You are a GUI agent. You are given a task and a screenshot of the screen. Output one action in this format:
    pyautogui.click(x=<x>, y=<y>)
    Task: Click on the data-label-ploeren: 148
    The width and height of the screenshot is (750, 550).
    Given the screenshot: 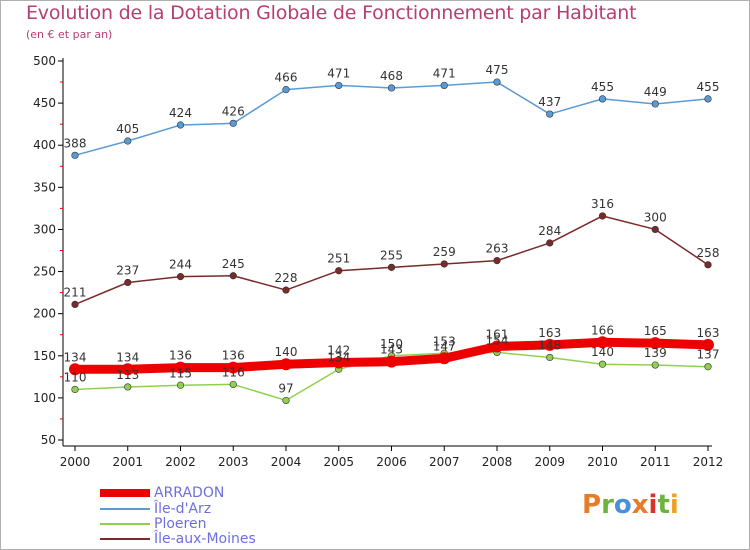 What is the action you would take?
    pyautogui.click(x=549, y=345)
    